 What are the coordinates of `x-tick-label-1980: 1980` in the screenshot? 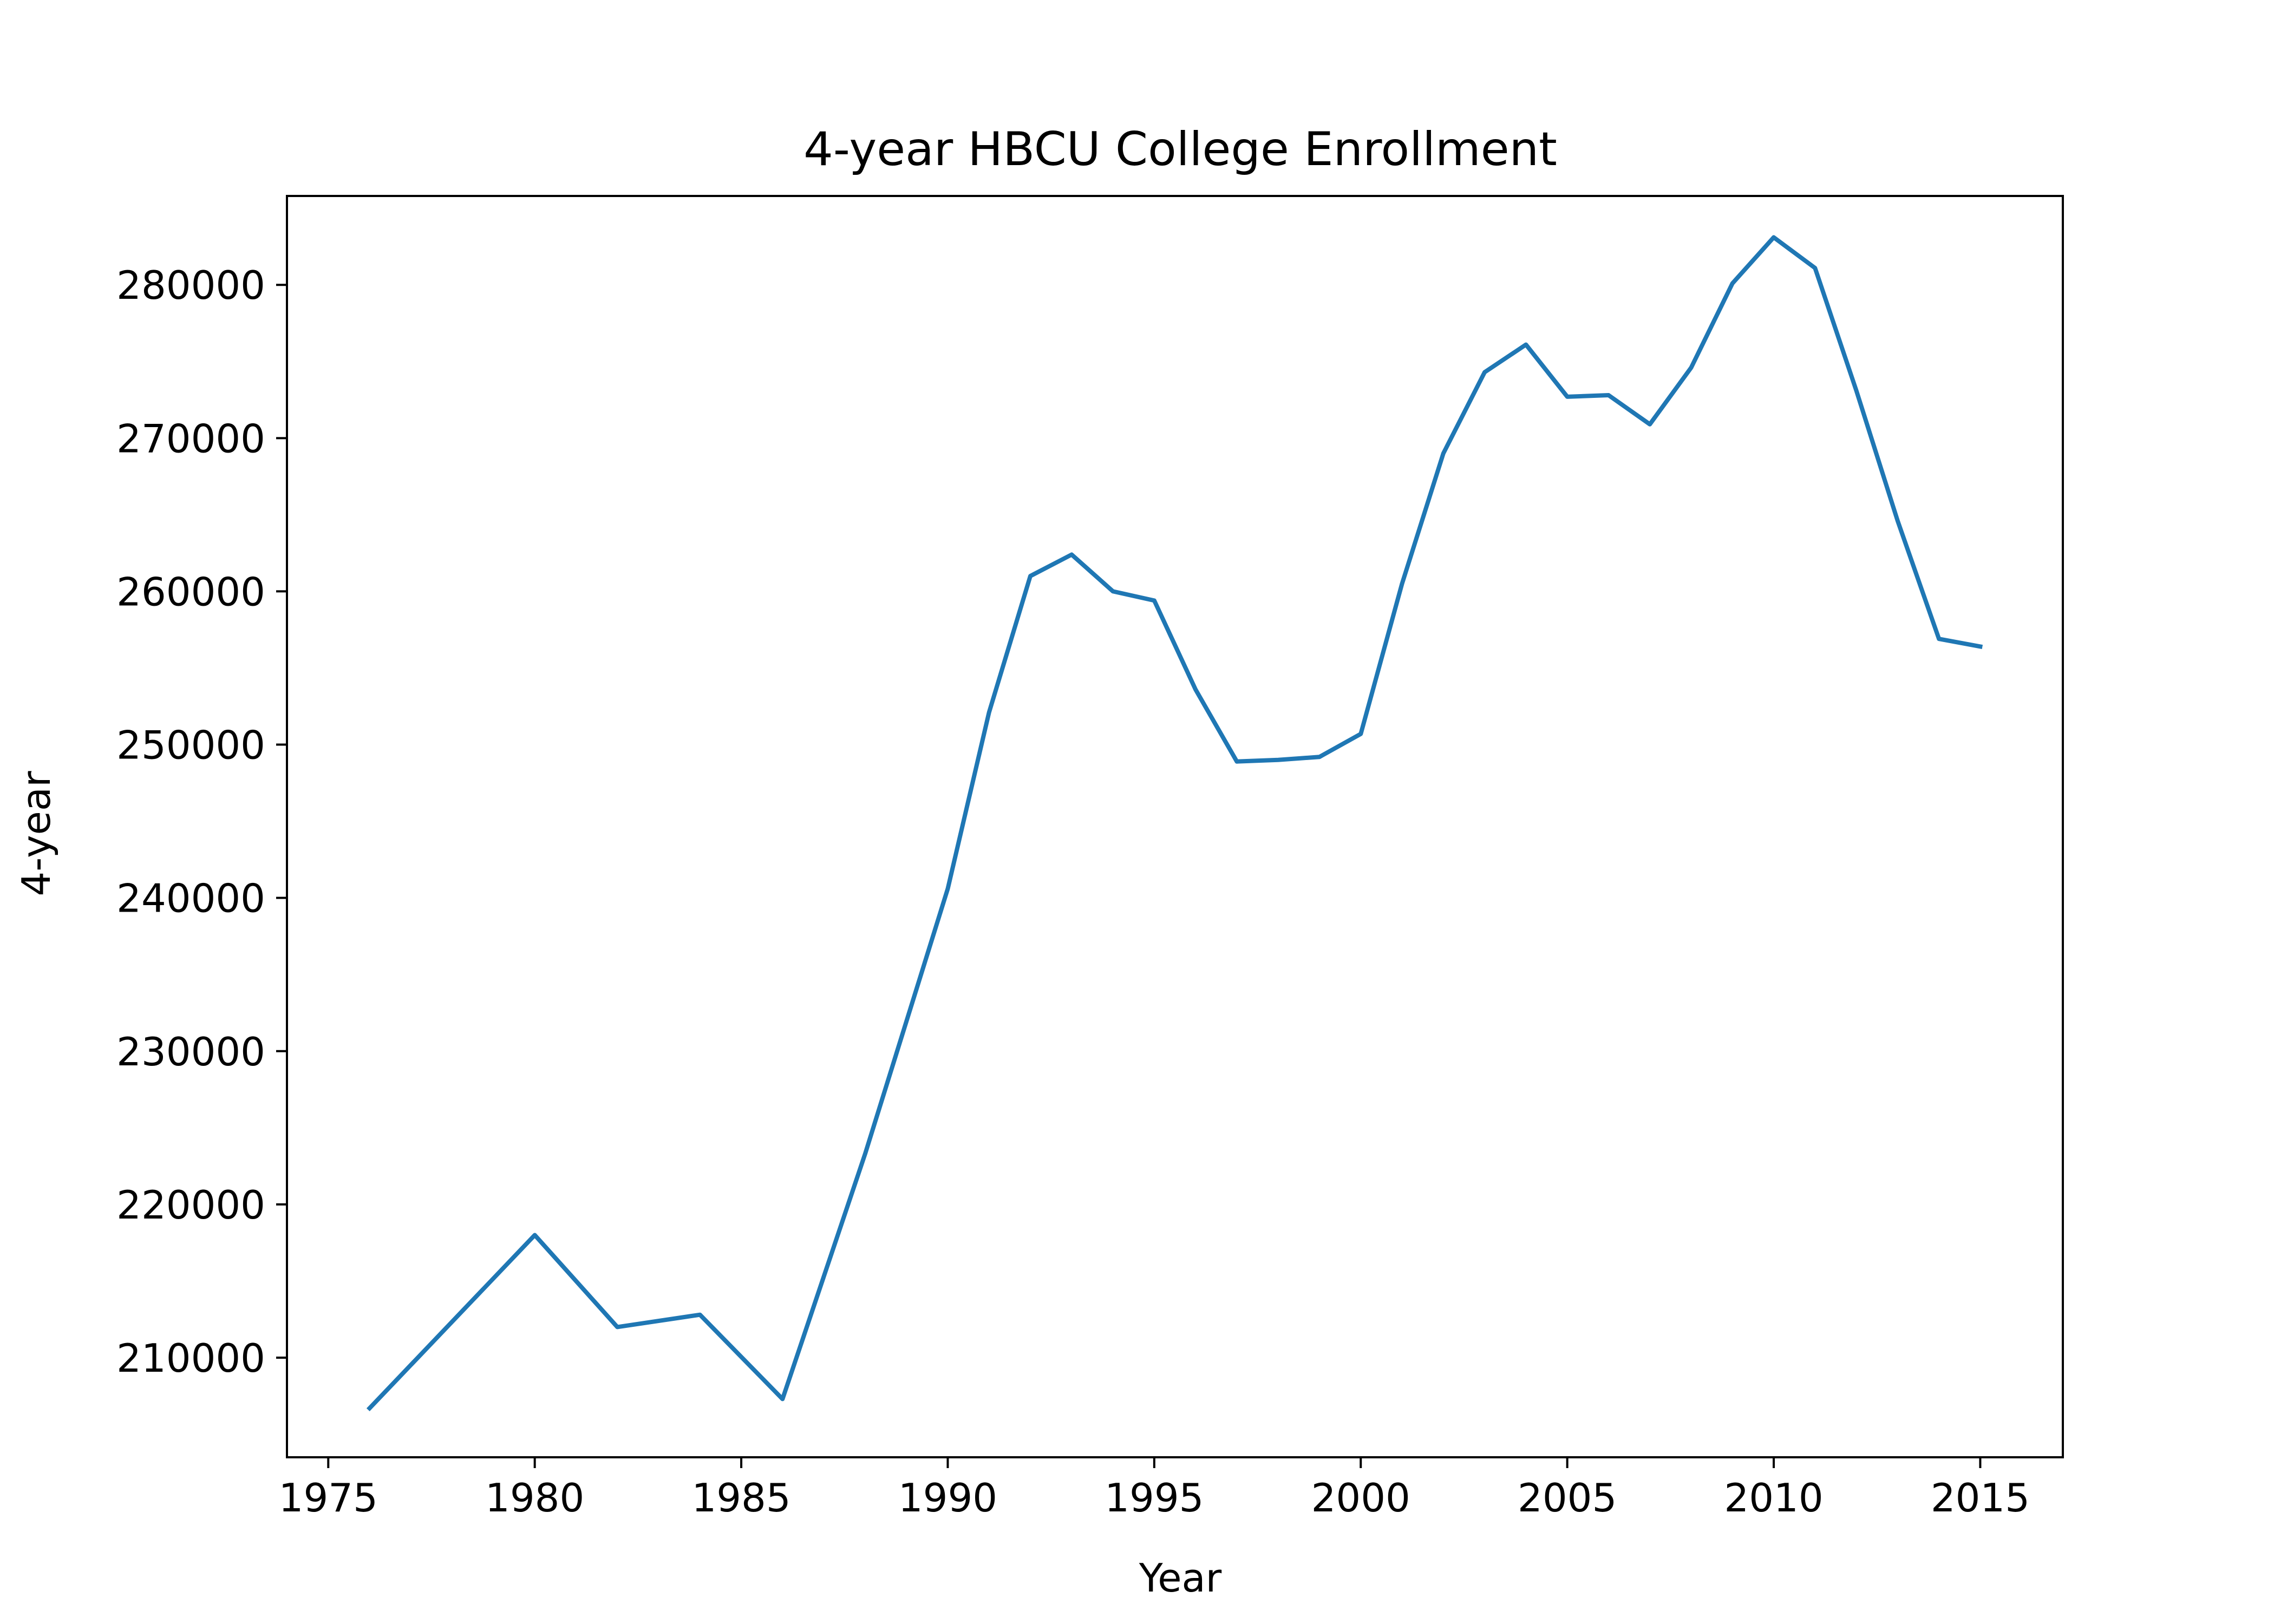 It's located at (534, 1498).